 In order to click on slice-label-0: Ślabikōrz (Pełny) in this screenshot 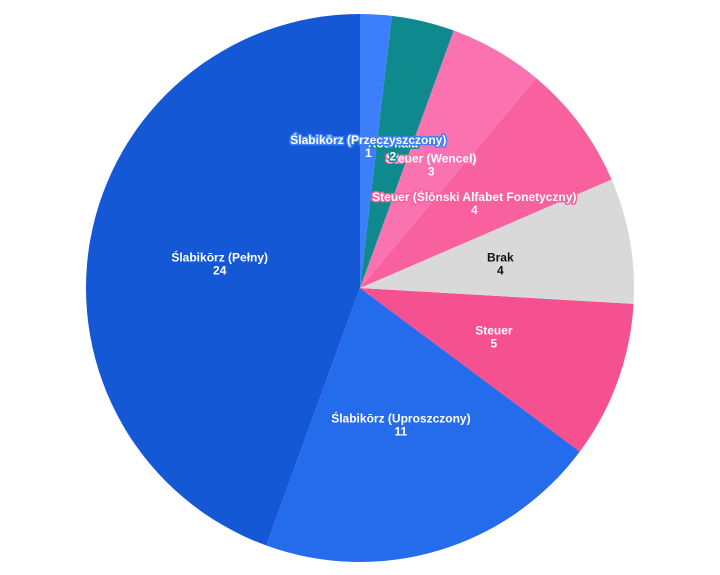, I will do `click(219, 256)`.